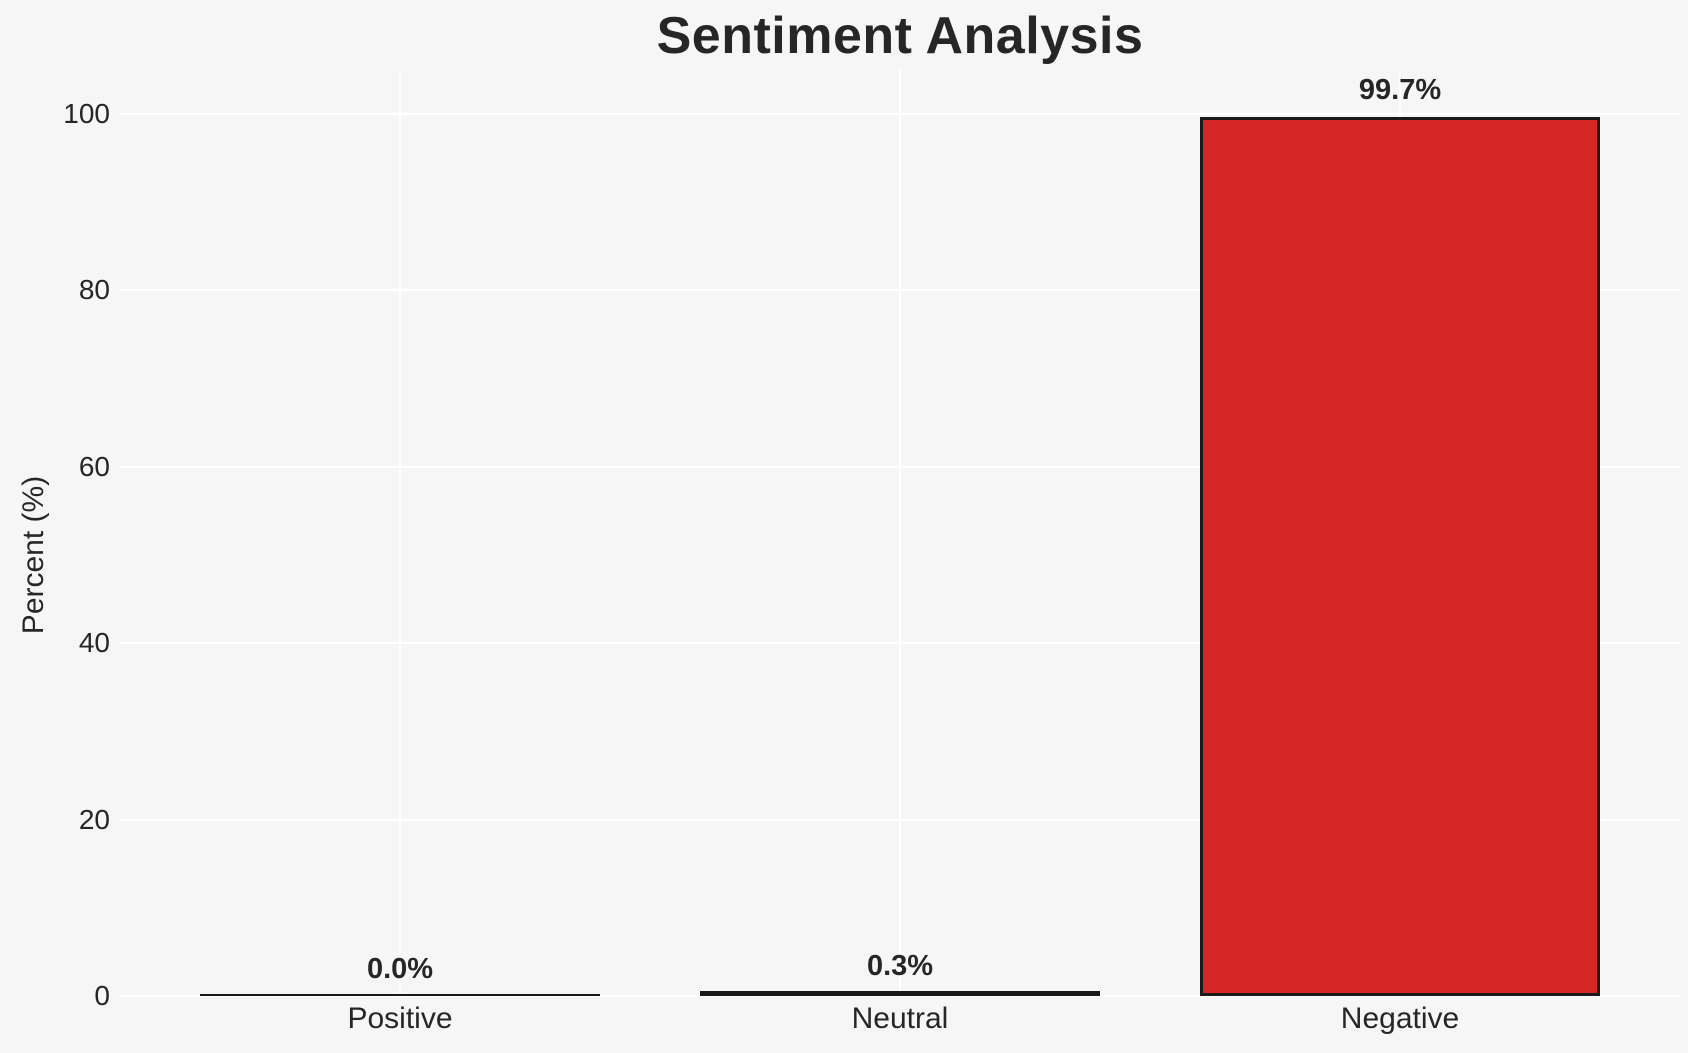 The width and height of the screenshot is (1688, 1053). I want to click on bar-value-label-neutral: 0.3%, so click(900, 966).